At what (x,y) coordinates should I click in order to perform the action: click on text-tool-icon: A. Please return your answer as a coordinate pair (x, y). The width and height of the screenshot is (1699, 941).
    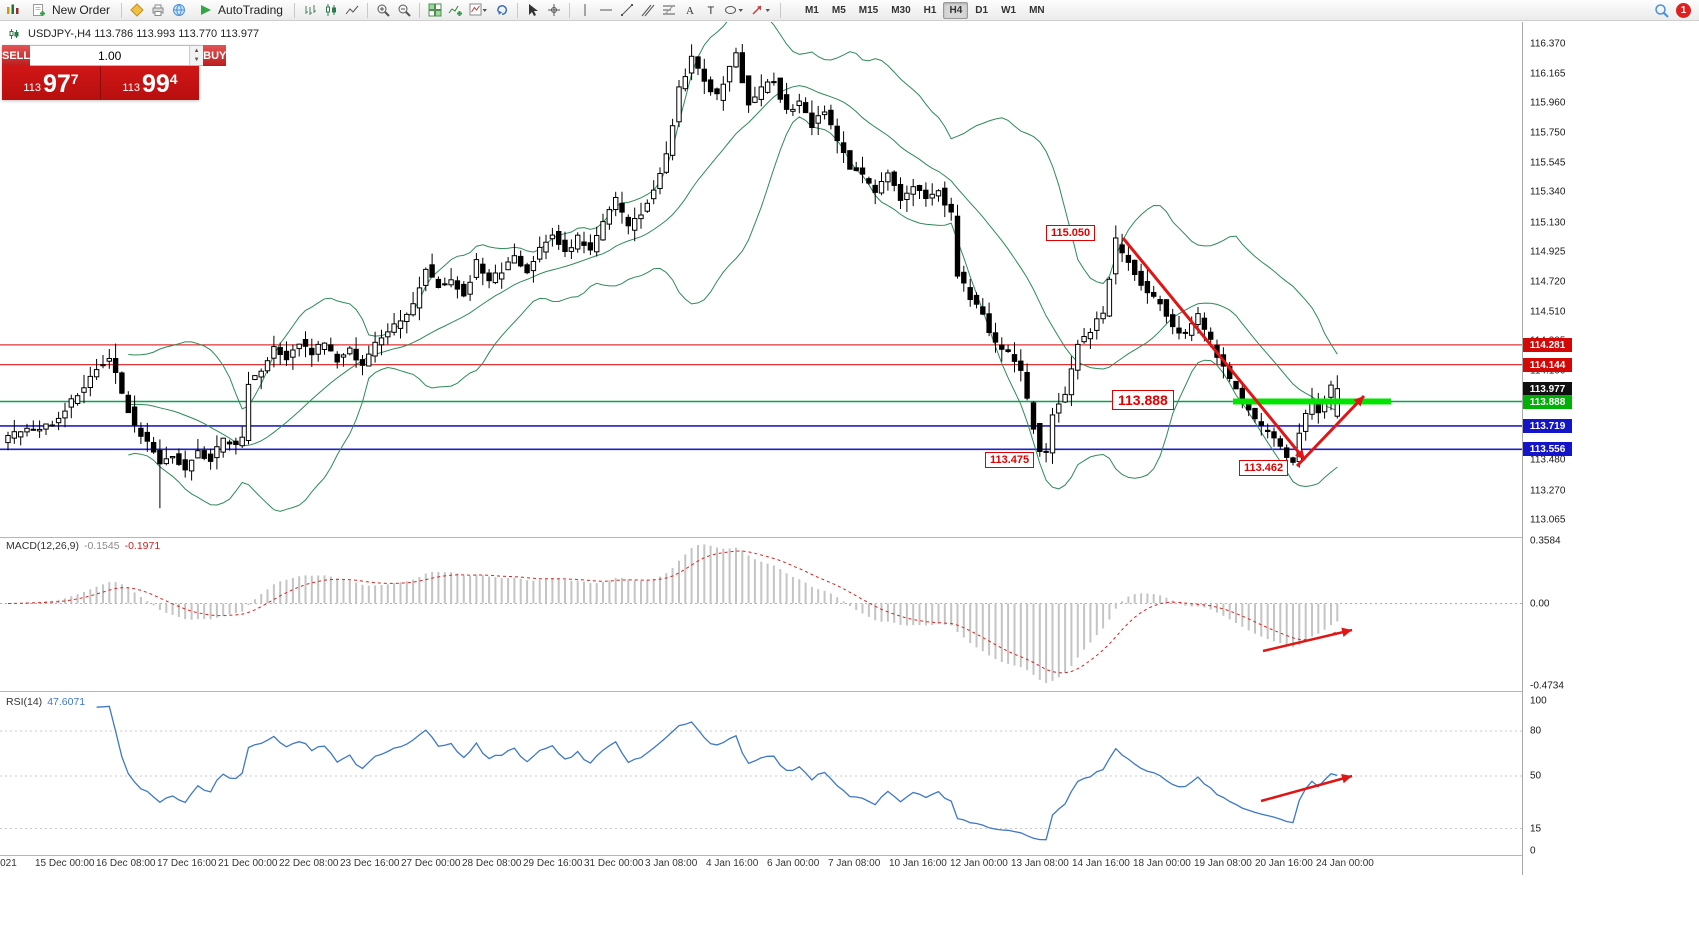
    Looking at the image, I should click on (690, 10).